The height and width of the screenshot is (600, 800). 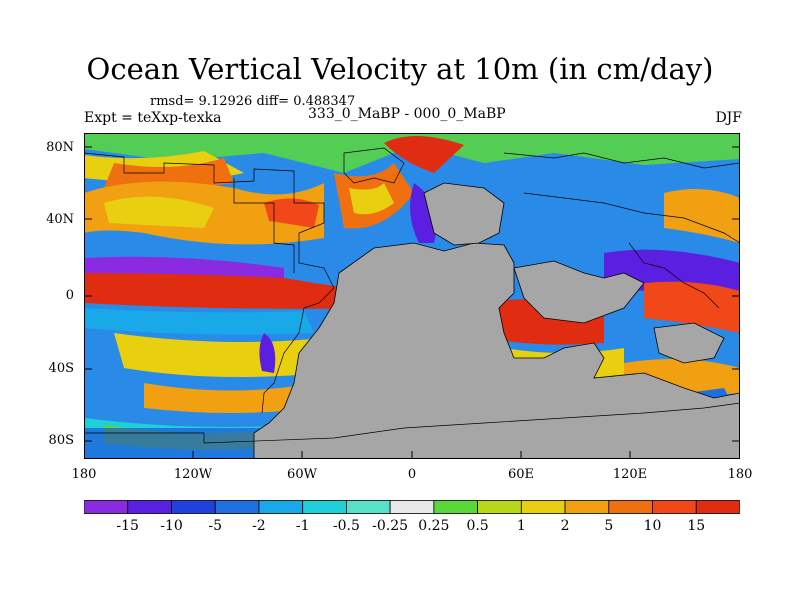 What do you see at coordinates (215, 526) in the screenshot?
I see `colorbar-label: -5` at bounding box center [215, 526].